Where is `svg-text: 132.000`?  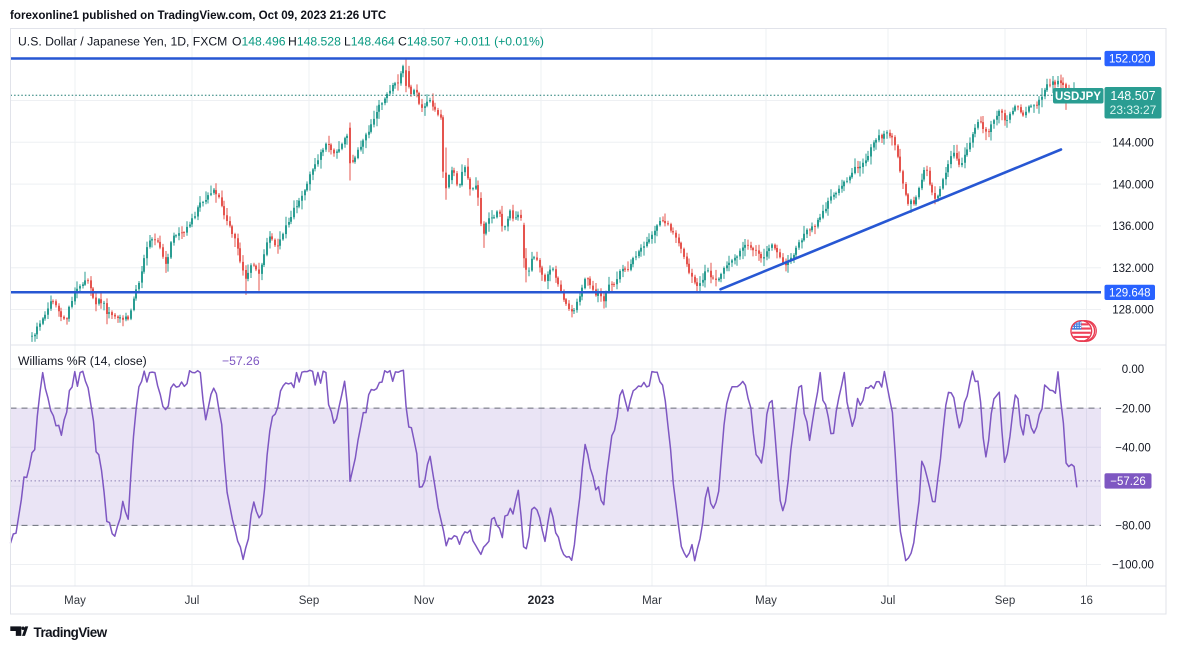
svg-text: 132.000 is located at coordinates (1133, 269).